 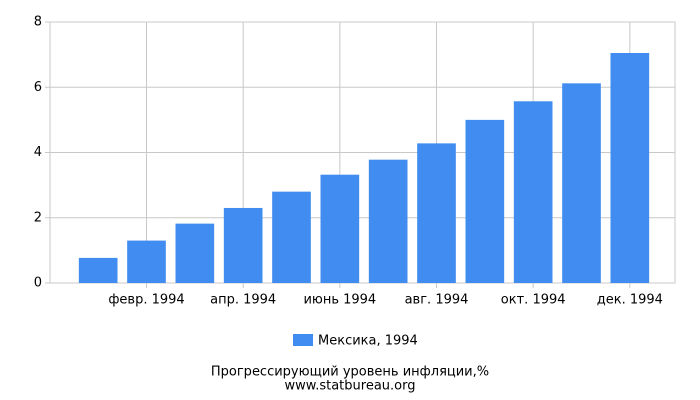 What do you see at coordinates (38, 152) in the screenshot?
I see `y-tick-label: 4` at bounding box center [38, 152].